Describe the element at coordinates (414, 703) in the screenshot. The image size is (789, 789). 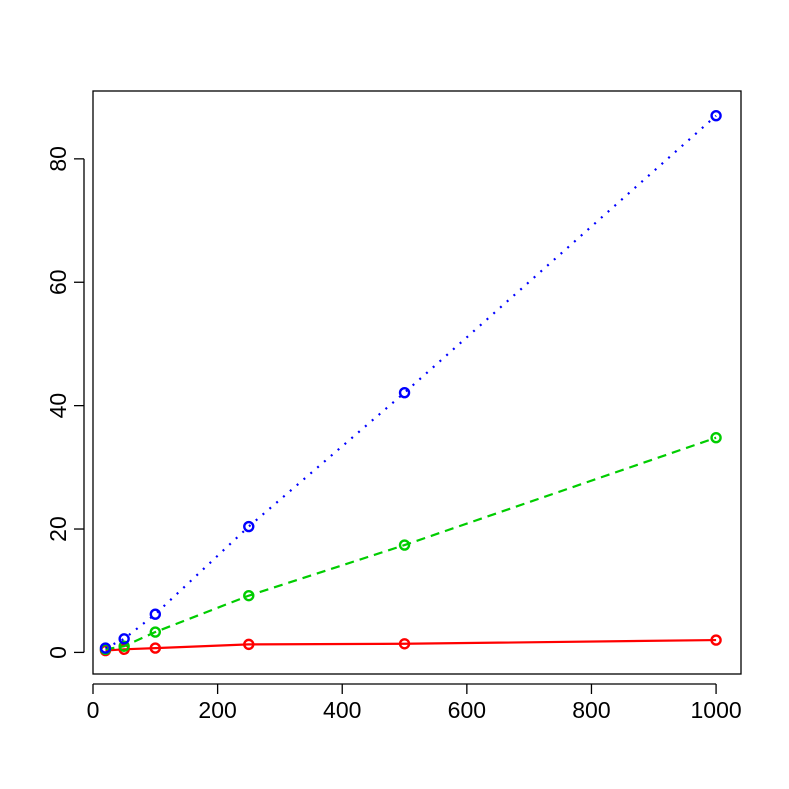
I see `x-axis: 0 200 400 600 800 1000` at that location.